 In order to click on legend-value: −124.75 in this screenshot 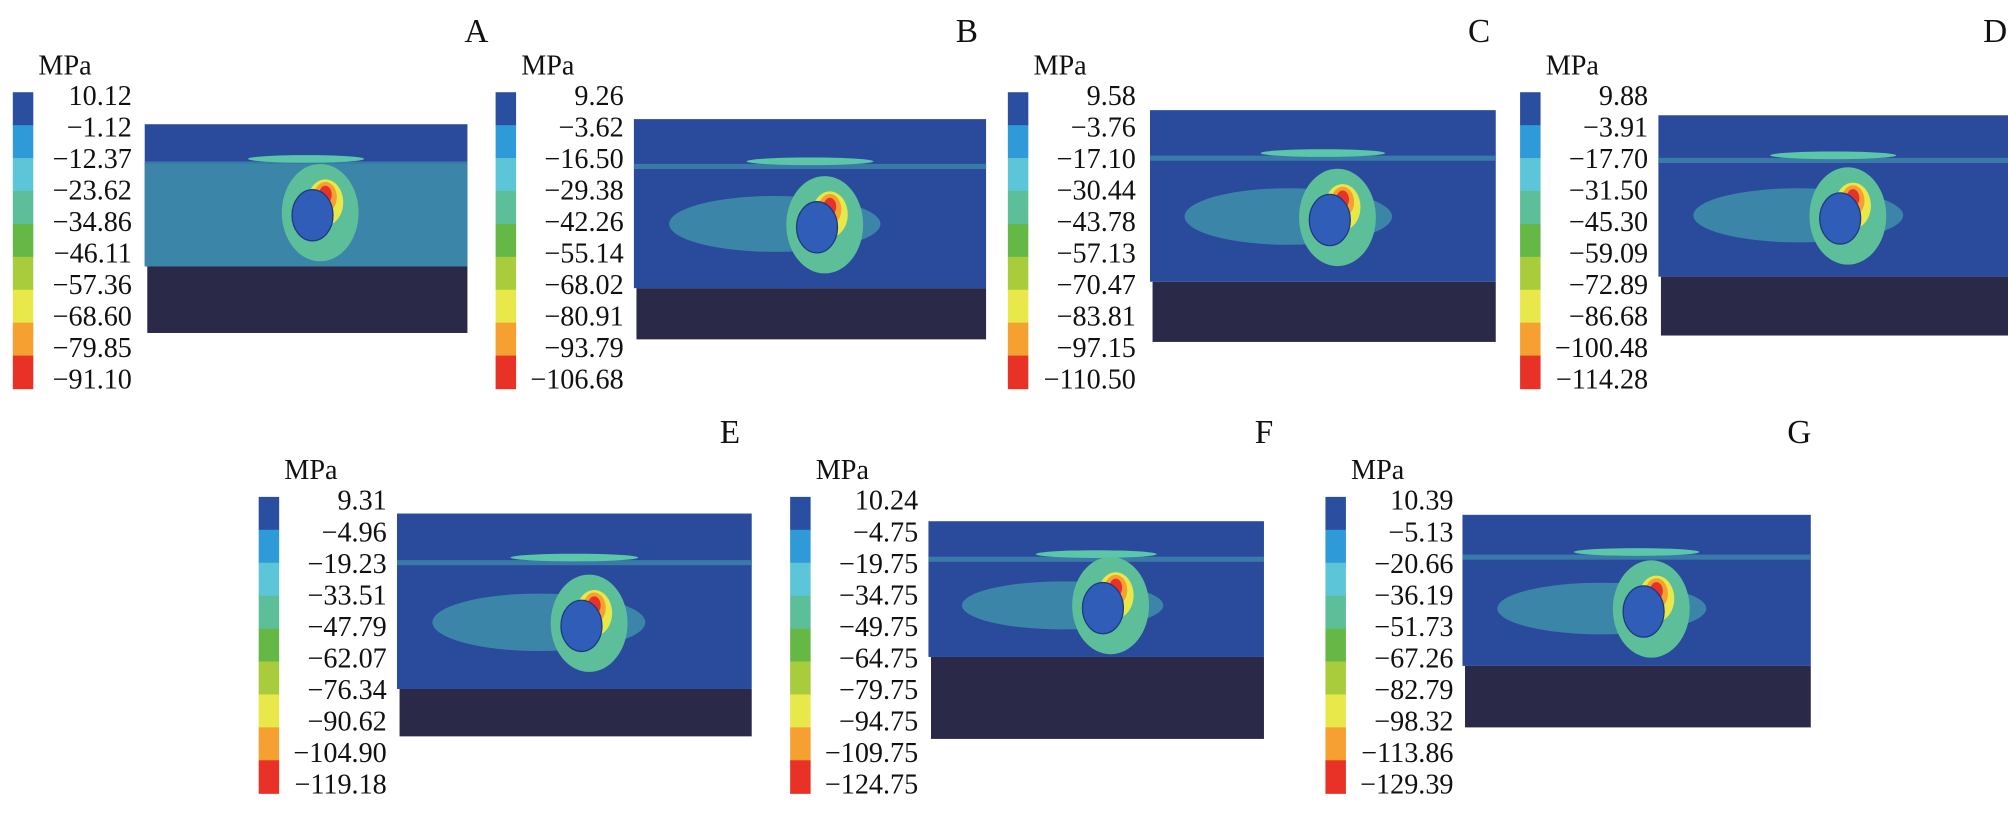, I will do `click(871, 784)`.